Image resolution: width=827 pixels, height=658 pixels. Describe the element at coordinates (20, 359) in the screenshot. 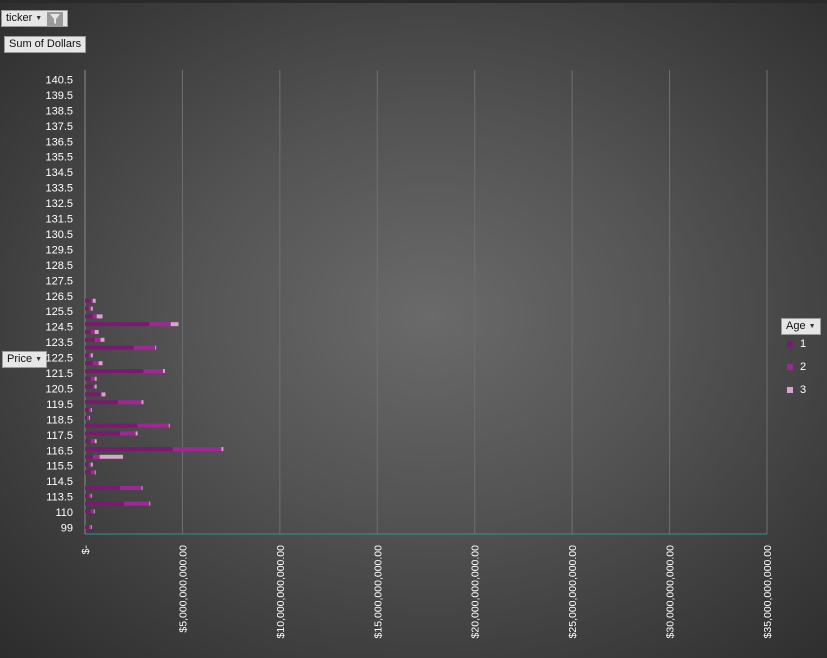

I see `row-field-label: Price` at that location.